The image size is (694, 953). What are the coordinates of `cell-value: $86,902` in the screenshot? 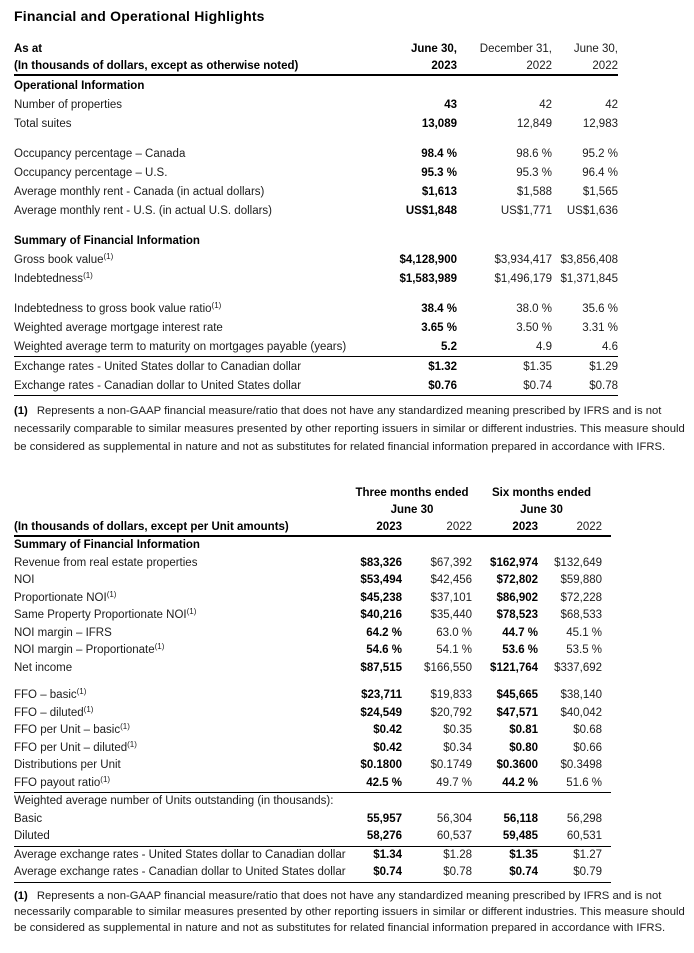 It's located at (517, 597).